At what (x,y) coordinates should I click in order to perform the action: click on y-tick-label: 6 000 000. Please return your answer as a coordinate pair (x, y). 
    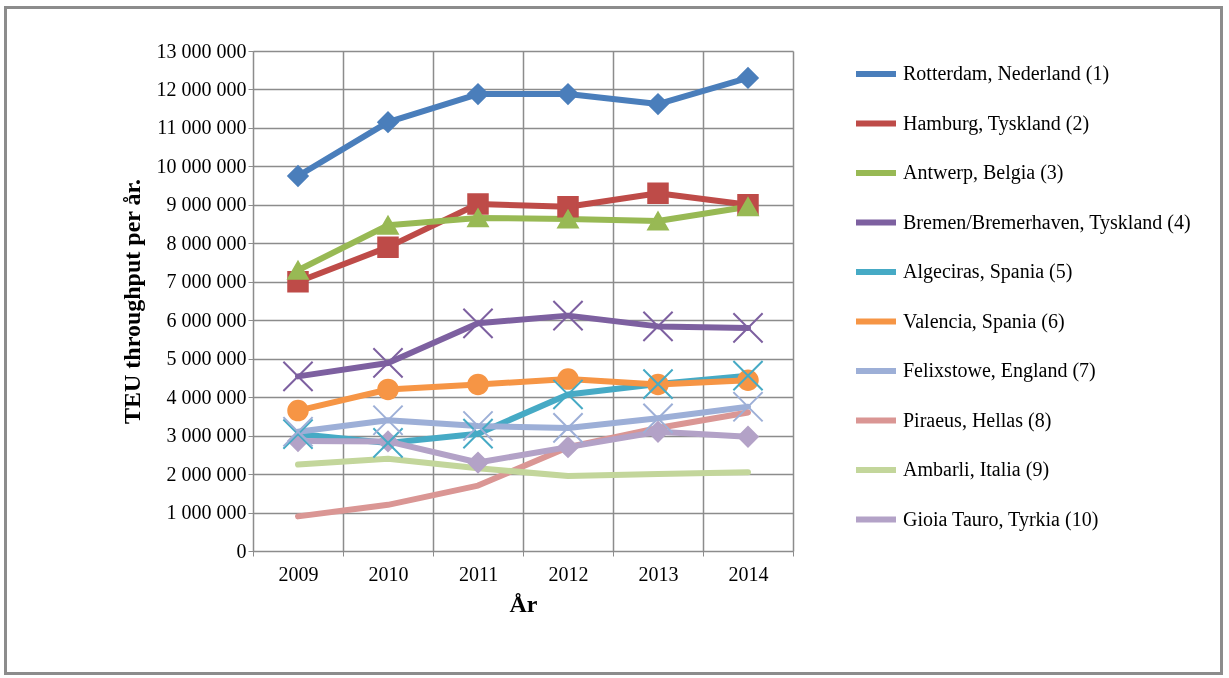
    Looking at the image, I should click on (206, 319).